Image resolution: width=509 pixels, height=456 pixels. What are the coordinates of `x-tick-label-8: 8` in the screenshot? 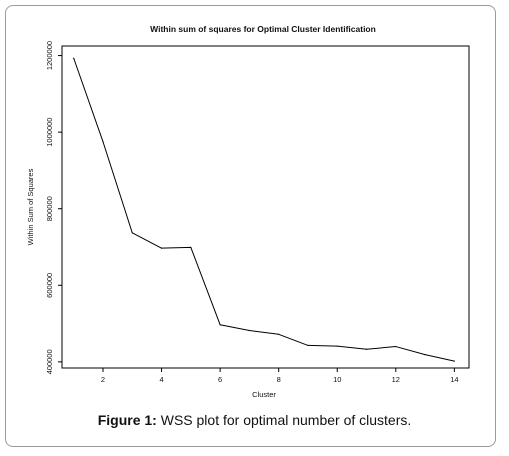 It's located at (279, 379).